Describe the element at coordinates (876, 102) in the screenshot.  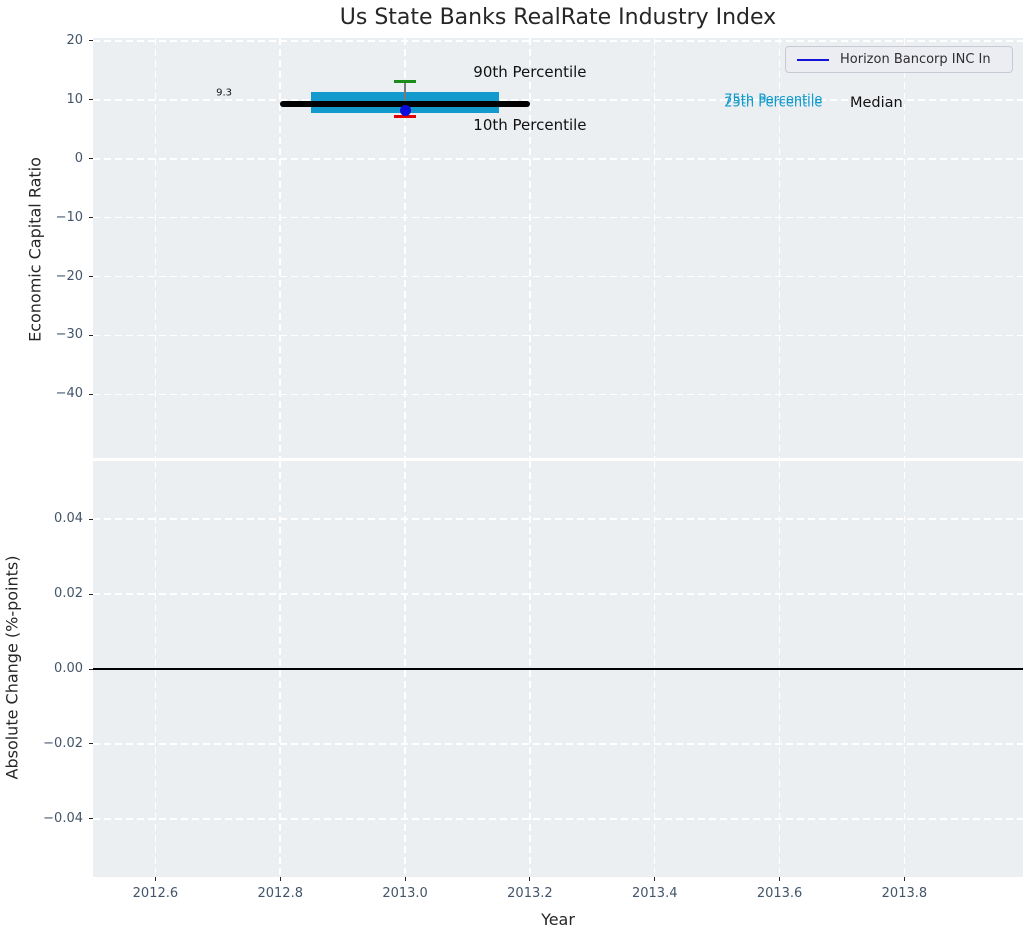
I see `annotation-median: Median` at that location.